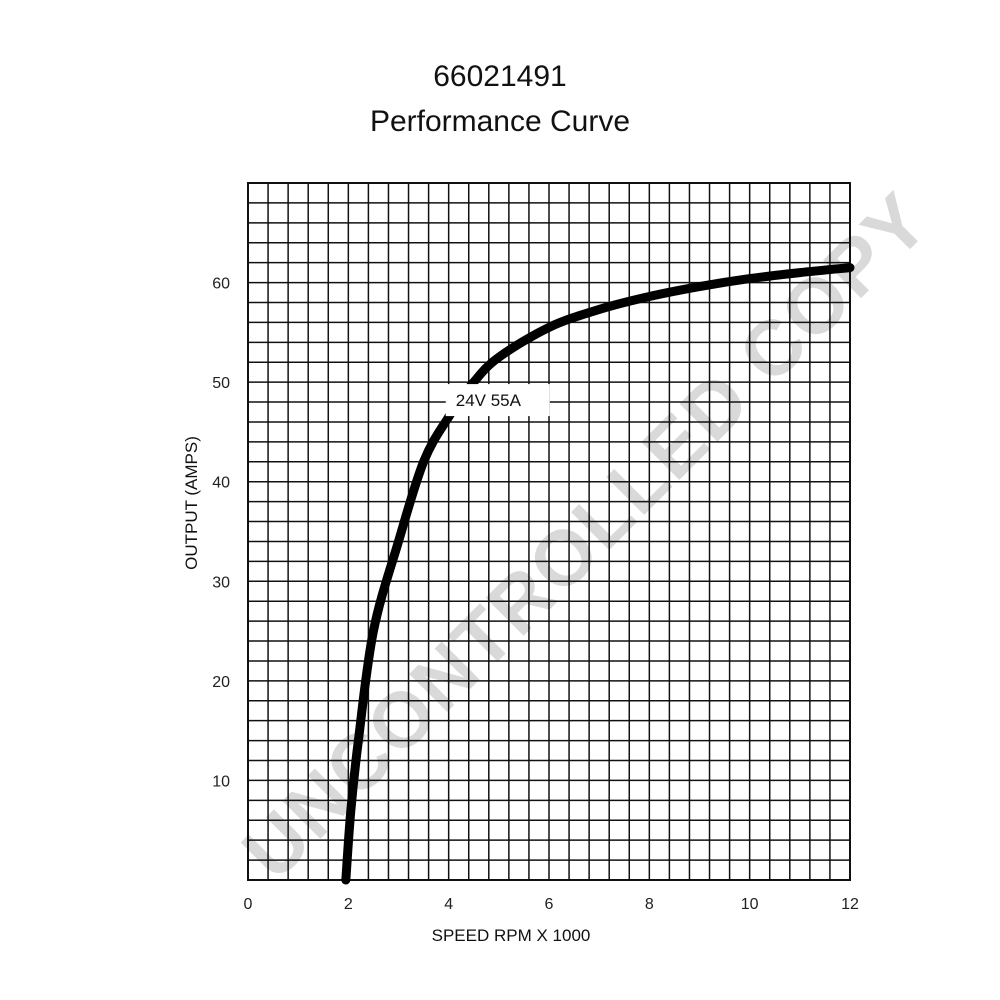 The width and height of the screenshot is (1000, 1000). What do you see at coordinates (221, 284) in the screenshot?
I see `y-tick-label: 60` at bounding box center [221, 284].